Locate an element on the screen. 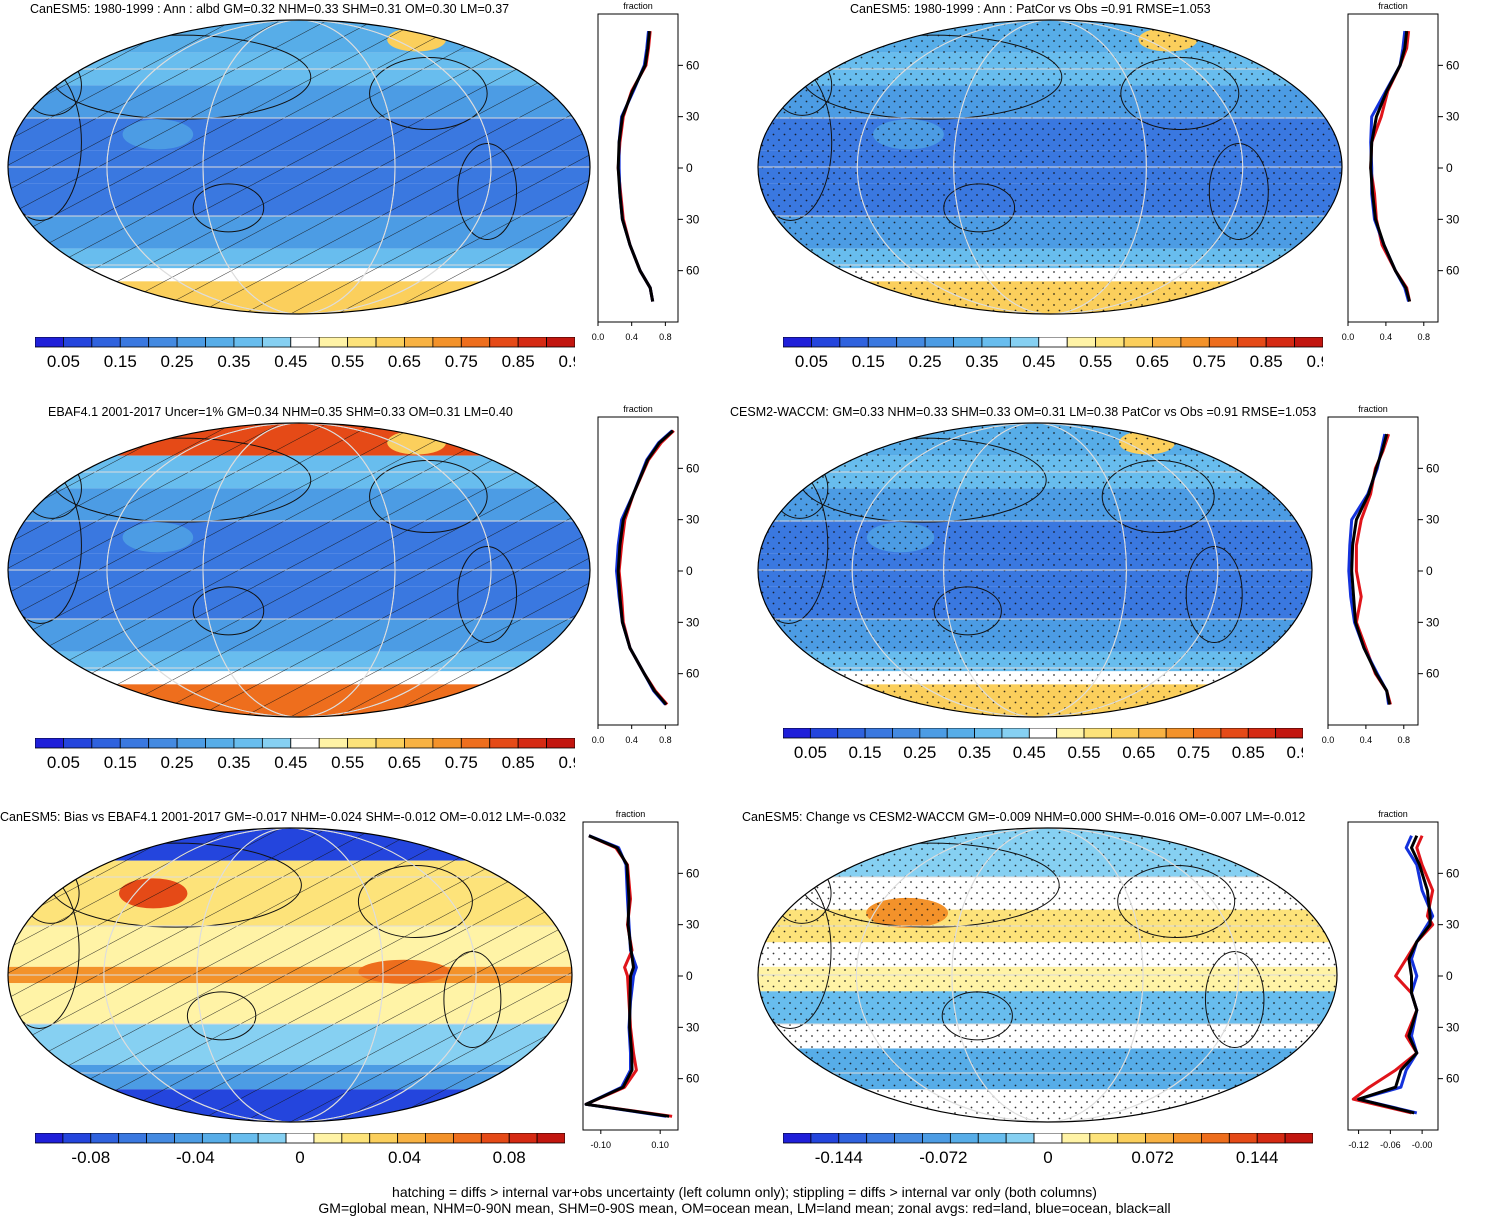 The image size is (1489, 1216). colorbar-tick-label: 0 is located at coordinates (1047, 1157).